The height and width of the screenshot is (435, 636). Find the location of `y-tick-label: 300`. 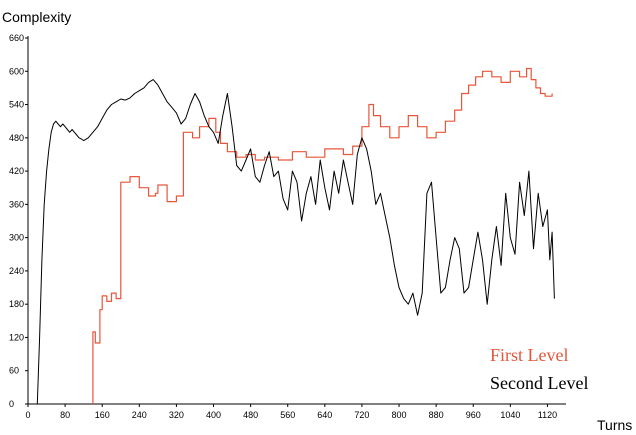

y-tick-label: 300 is located at coordinates (16, 238).